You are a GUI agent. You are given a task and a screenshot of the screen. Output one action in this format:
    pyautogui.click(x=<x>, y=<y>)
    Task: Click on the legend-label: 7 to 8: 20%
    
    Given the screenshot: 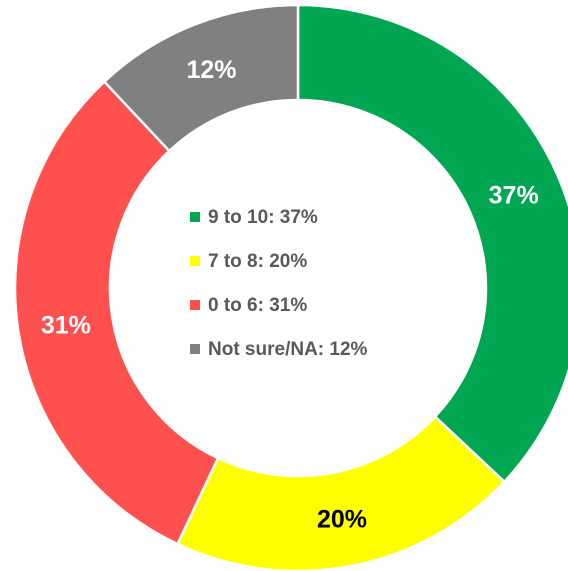 What is the action you would take?
    pyautogui.click(x=257, y=261)
    